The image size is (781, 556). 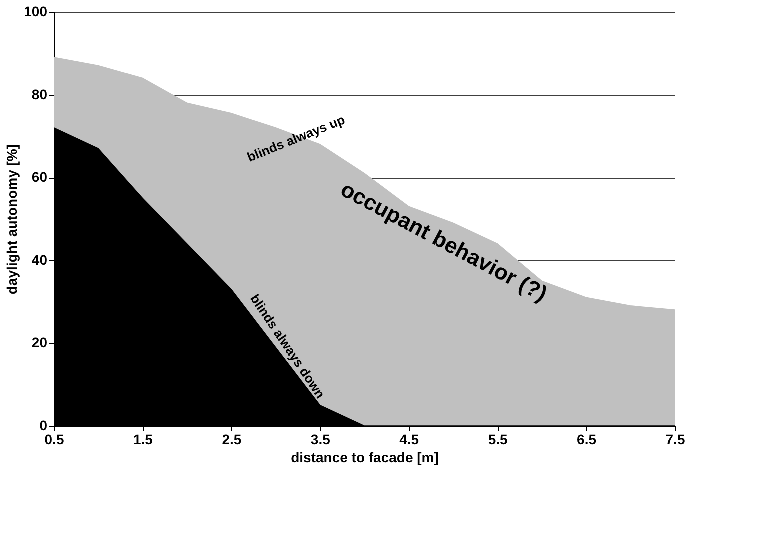 I want to click on x-tick-label: 5.5, so click(x=498, y=440).